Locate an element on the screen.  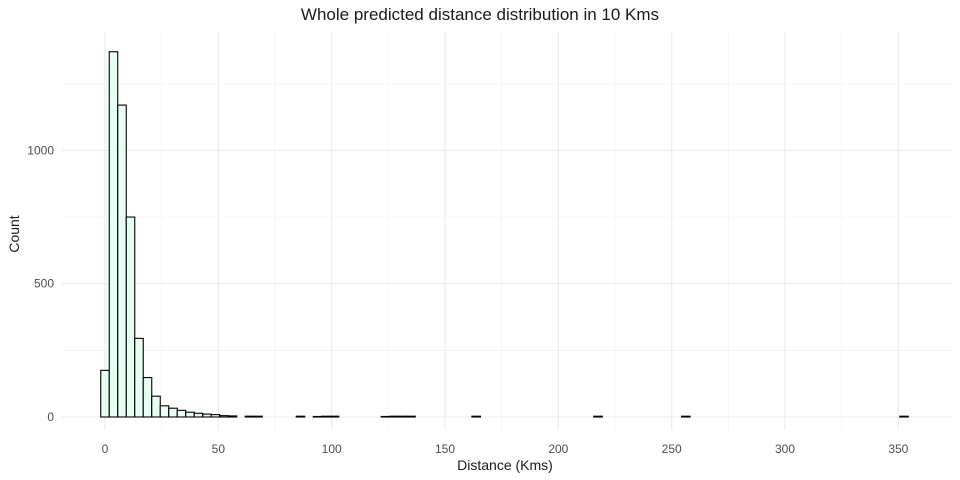
x-axis-ticks: 0 50 100 150 200 250 300 350 is located at coordinates (505, 449).